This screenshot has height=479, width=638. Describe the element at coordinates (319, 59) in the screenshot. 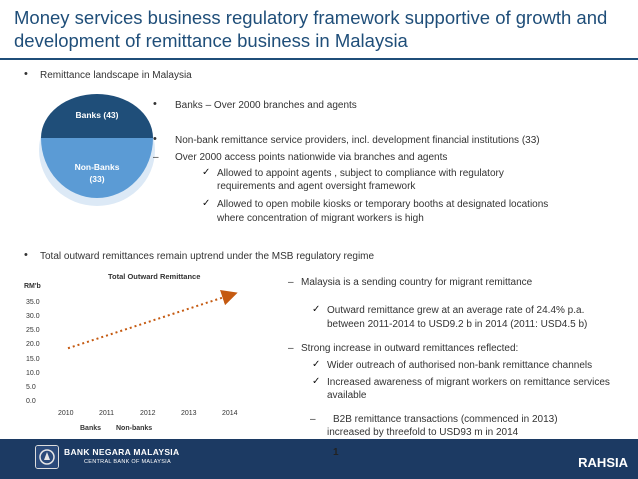

I see `title-divider` at that location.